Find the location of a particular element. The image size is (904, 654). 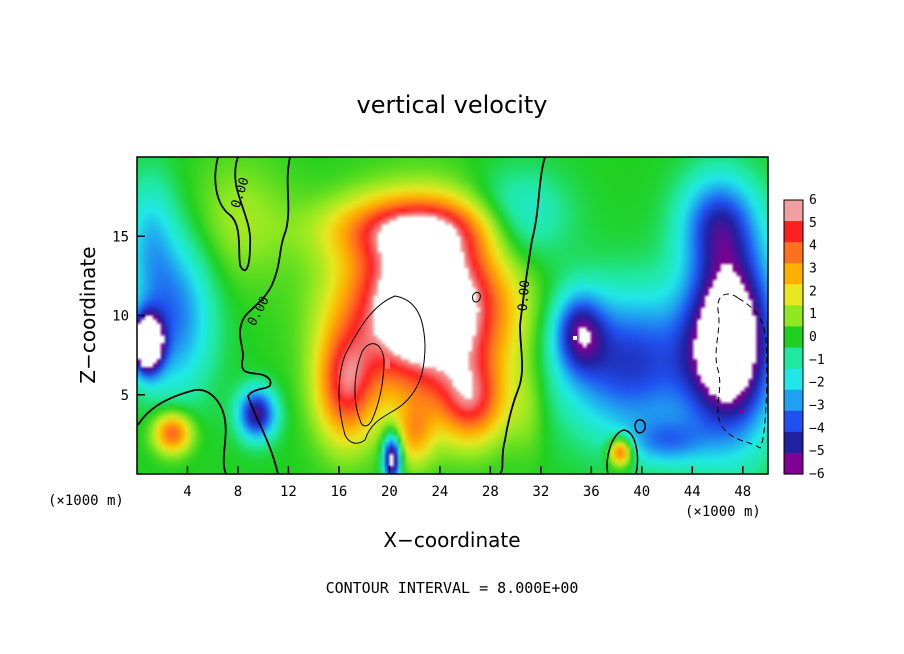

colorbar-tick-label: 5 is located at coordinates (813, 223).